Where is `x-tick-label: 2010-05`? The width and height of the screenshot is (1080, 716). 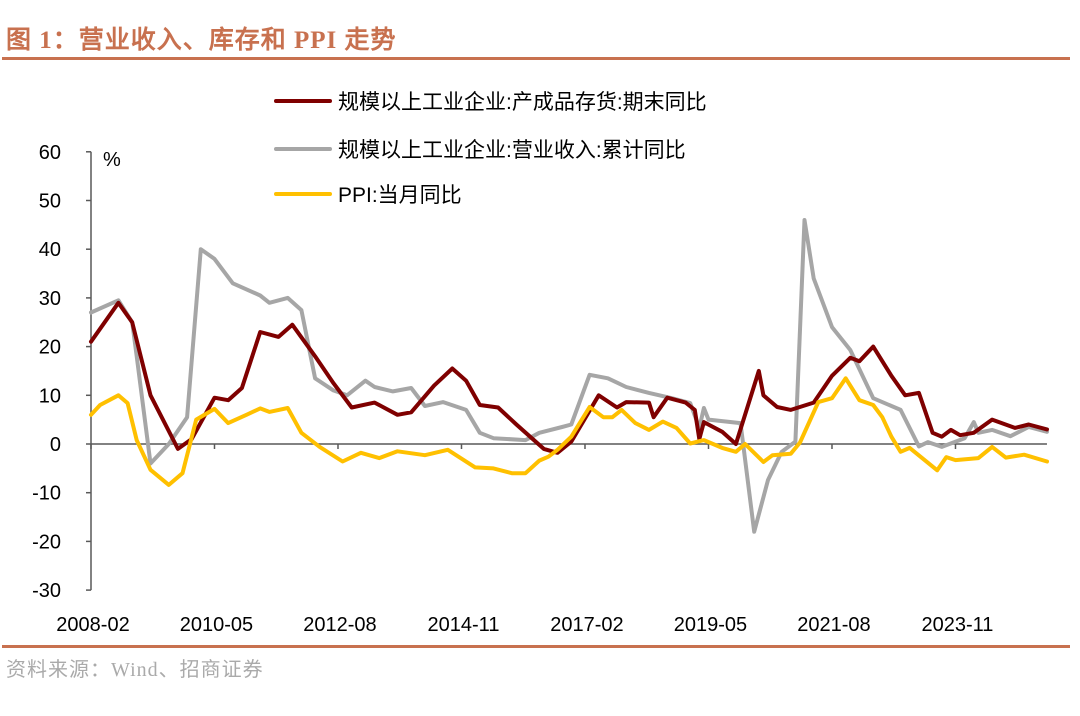 x-tick-label: 2010-05 is located at coordinates (216, 625).